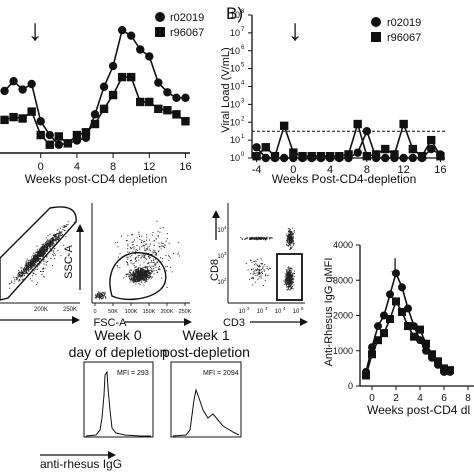 The width and height of the screenshot is (474, 474). Describe the element at coordinates (206, 399) in the screenshot. I see `histogram-week1-frame` at that location.